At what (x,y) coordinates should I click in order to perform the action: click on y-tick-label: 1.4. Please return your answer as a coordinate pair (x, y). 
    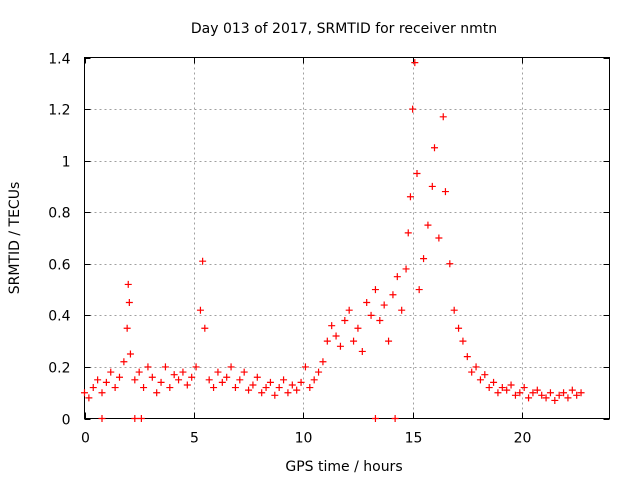
    Looking at the image, I should click on (59, 60).